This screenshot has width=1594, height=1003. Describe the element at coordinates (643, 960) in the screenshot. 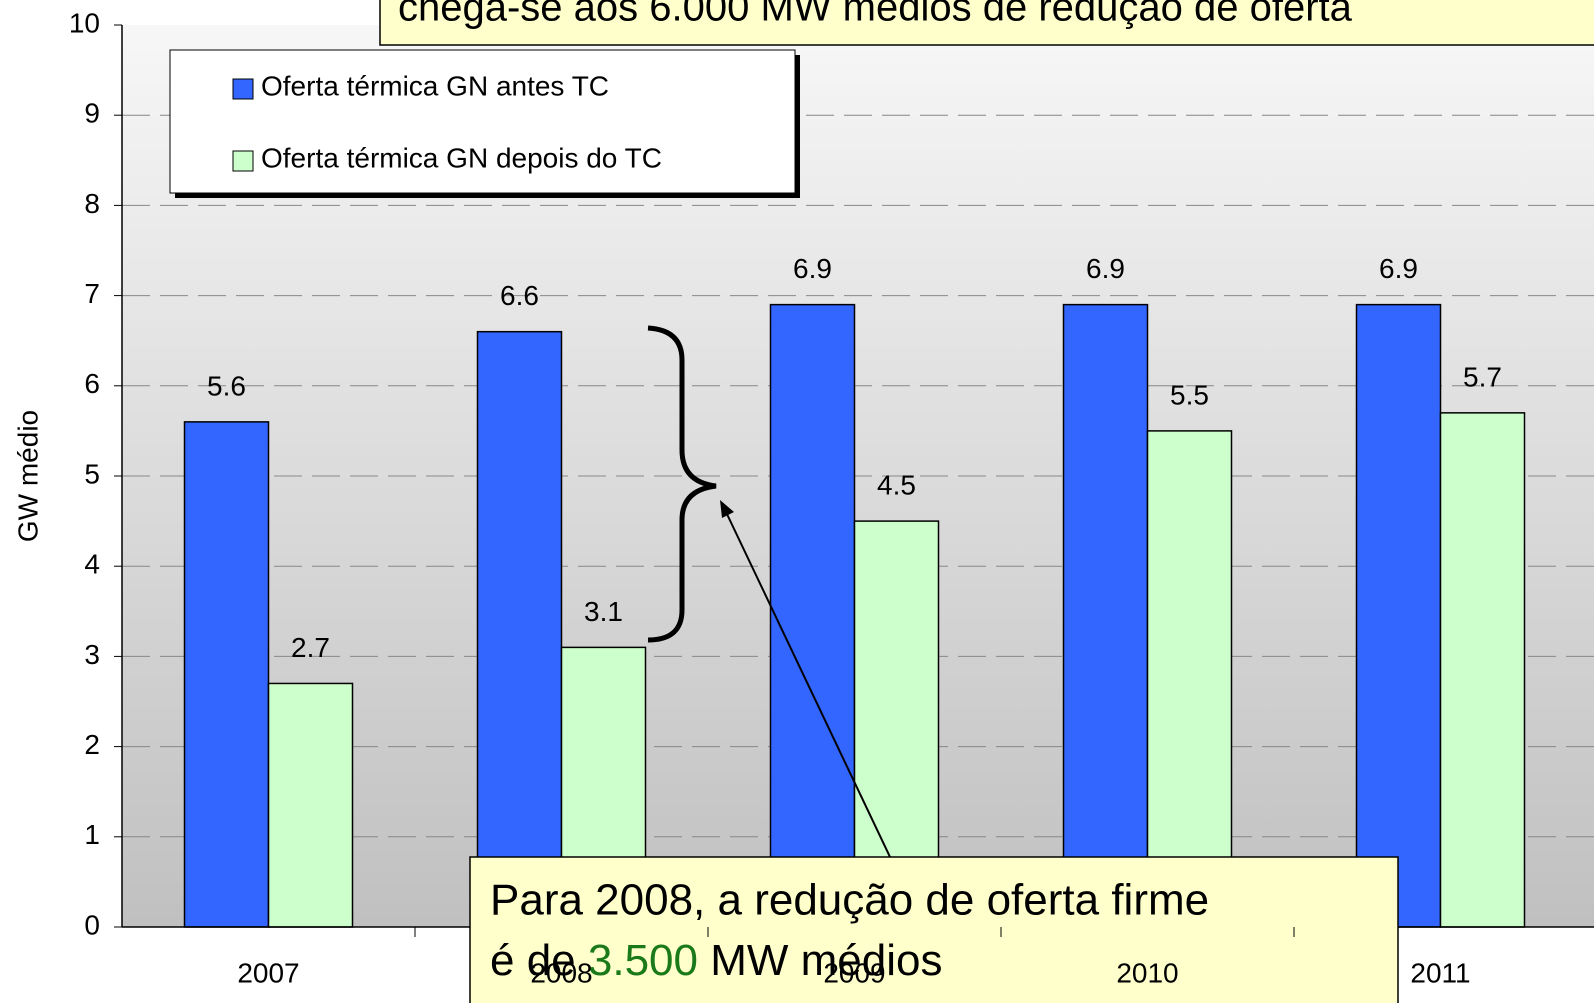

I see `highlight: 3.500` at that location.